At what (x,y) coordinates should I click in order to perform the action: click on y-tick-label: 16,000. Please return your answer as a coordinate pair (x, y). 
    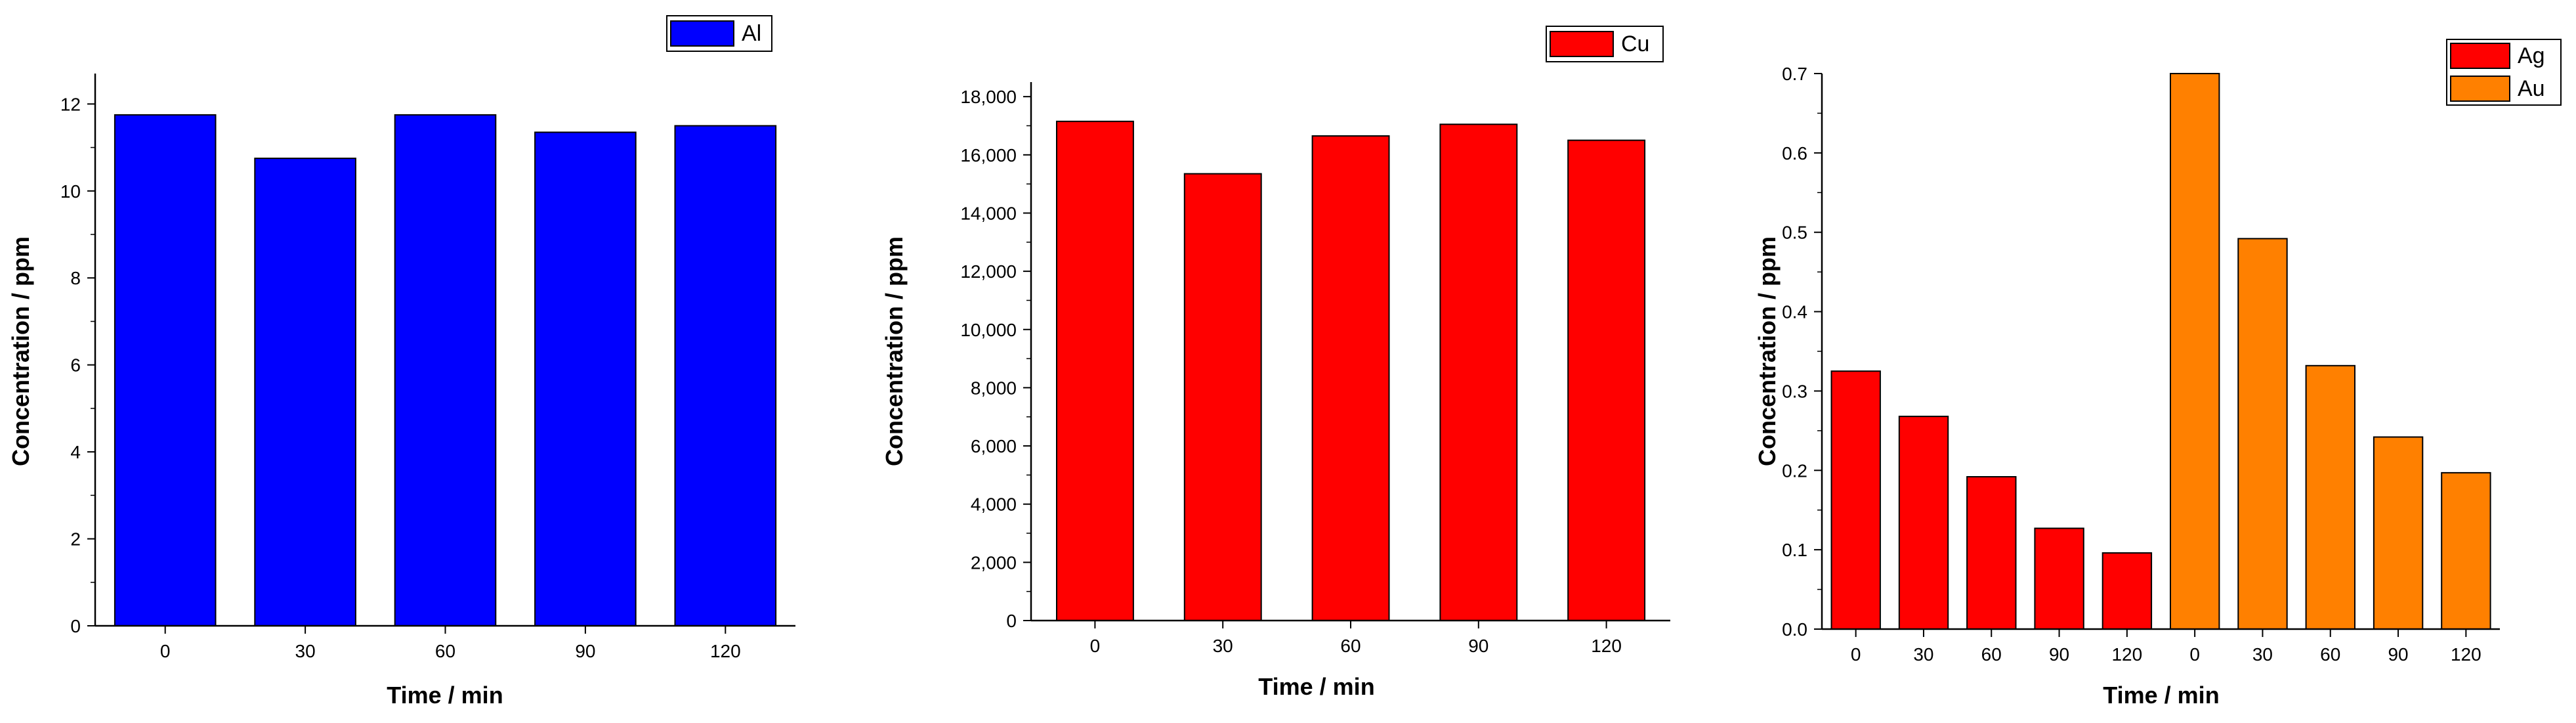
    Looking at the image, I should click on (988, 155).